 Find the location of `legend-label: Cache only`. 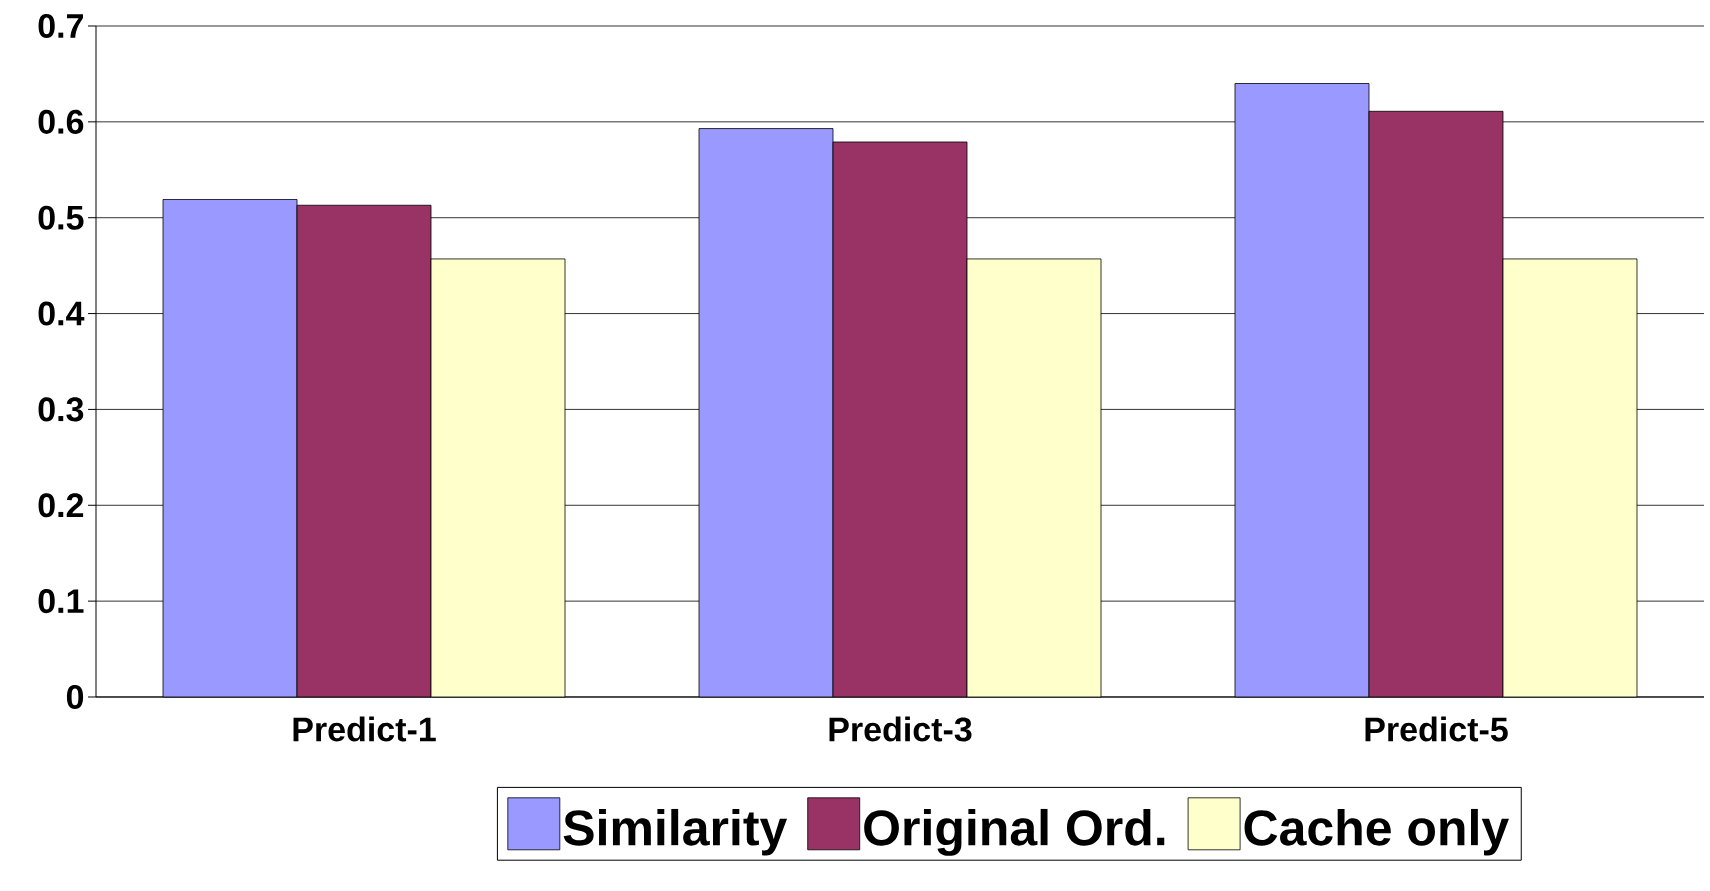

legend-label: Cache only is located at coordinates (1376, 832).